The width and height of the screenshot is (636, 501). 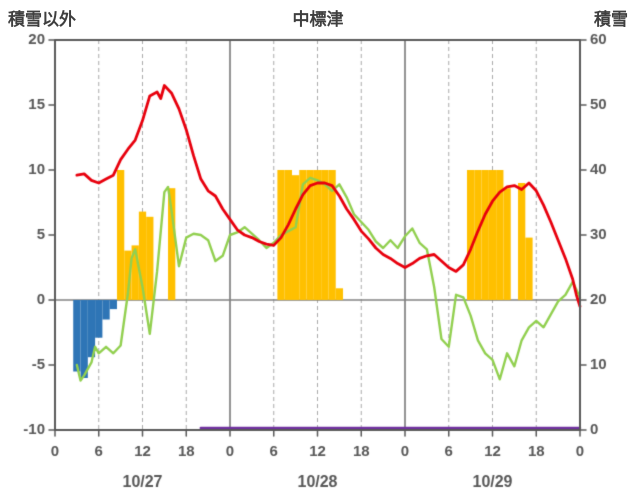 I want to click on right-axis-title: 積雪, so click(x=611, y=19).